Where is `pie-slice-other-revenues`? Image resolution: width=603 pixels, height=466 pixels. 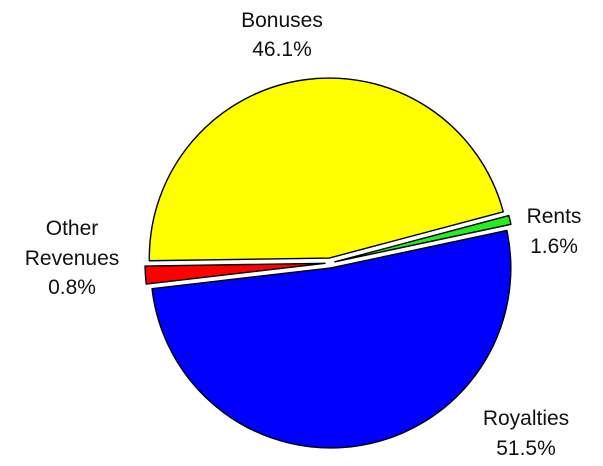
pie-slice-other-revenues is located at coordinates (423, 238).